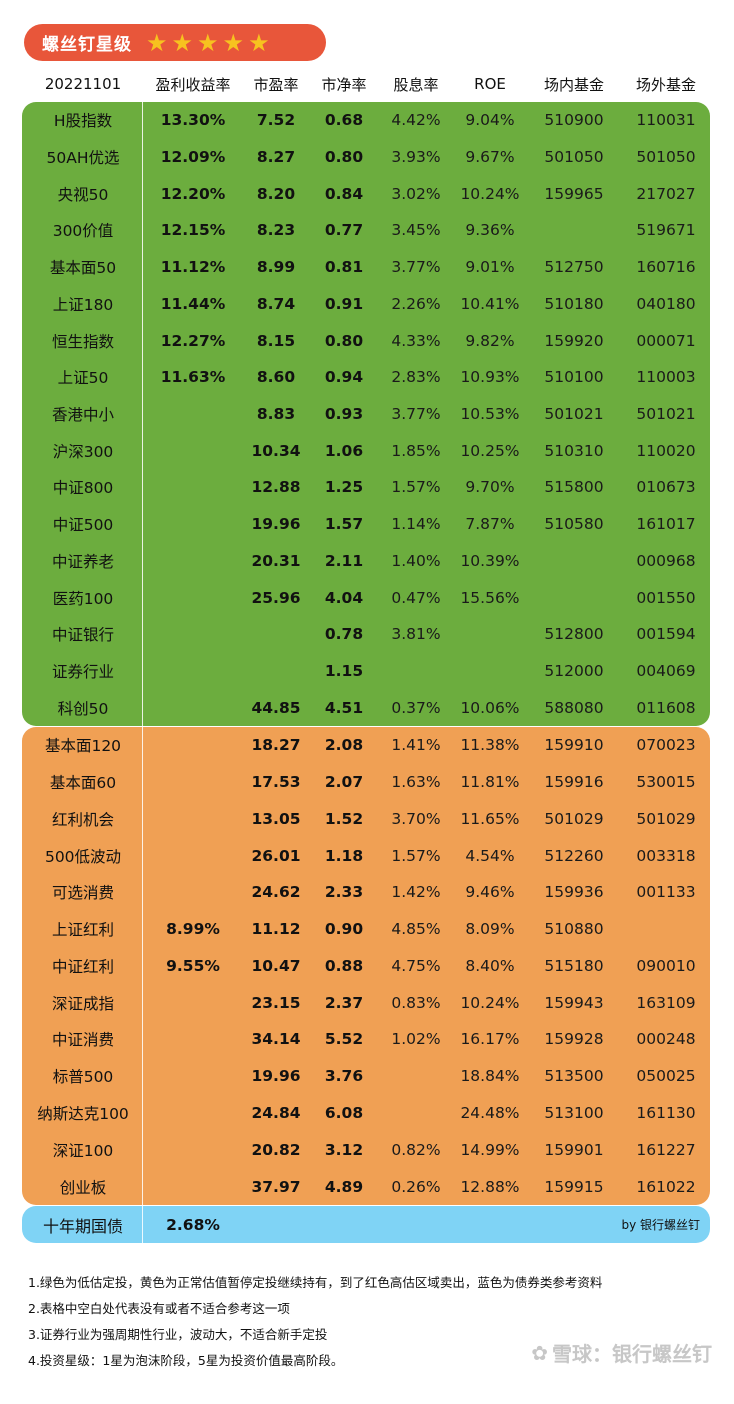 Image resolution: width=734 pixels, height=1404 pixels. What do you see at coordinates (666, 634) in the screenshot?
I see `cell-otc-fund: 001594` at bounding box center [666, 634].